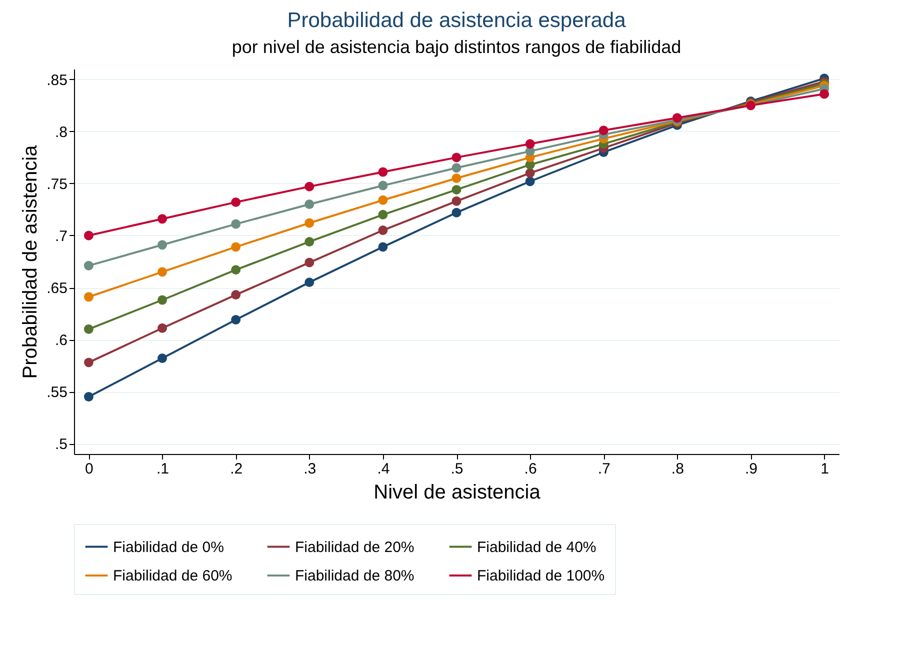 The image size is (897, 660). Describe the element at coordinates (541, 576) in the screenshot. I see `legend-label: Fiabilidad de 100%` at that location.